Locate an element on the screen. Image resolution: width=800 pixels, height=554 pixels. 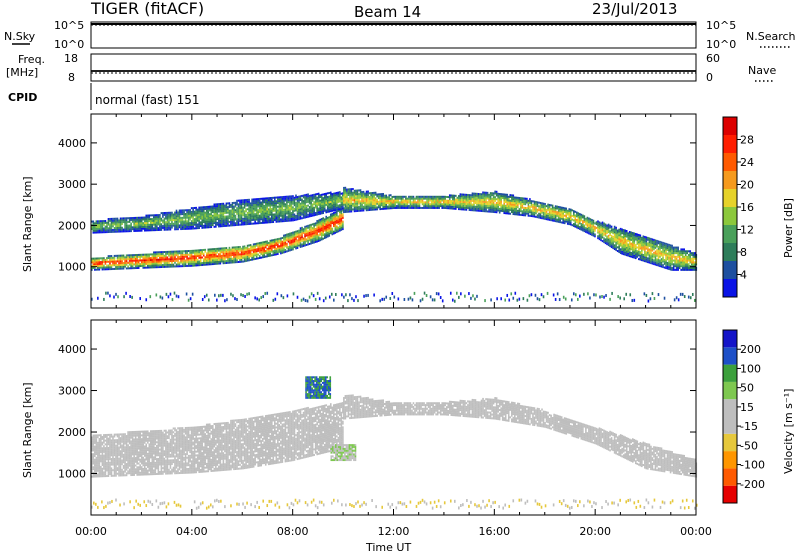
nsky-label: N.Sky is located at coordinates (20, 36).